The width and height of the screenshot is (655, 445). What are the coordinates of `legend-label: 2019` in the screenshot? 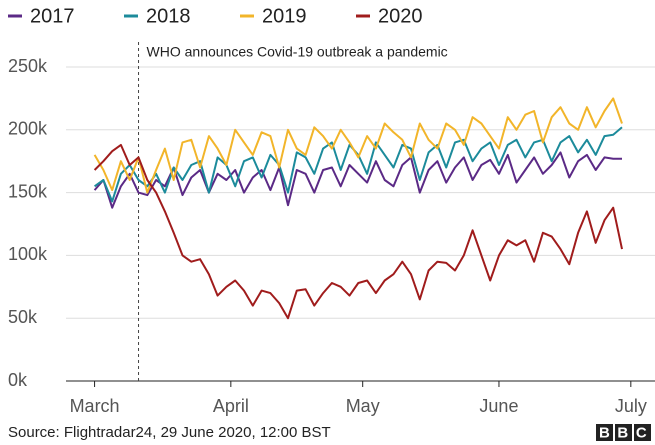 It's located at (284, 16).